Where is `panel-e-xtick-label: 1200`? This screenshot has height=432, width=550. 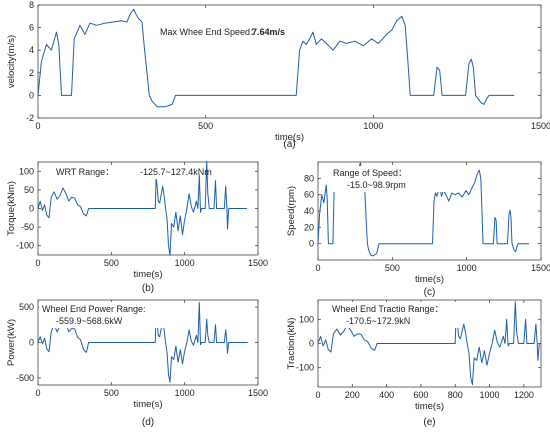
panel-e-xtick-label: 1200 is located at coordinates (524, 395).